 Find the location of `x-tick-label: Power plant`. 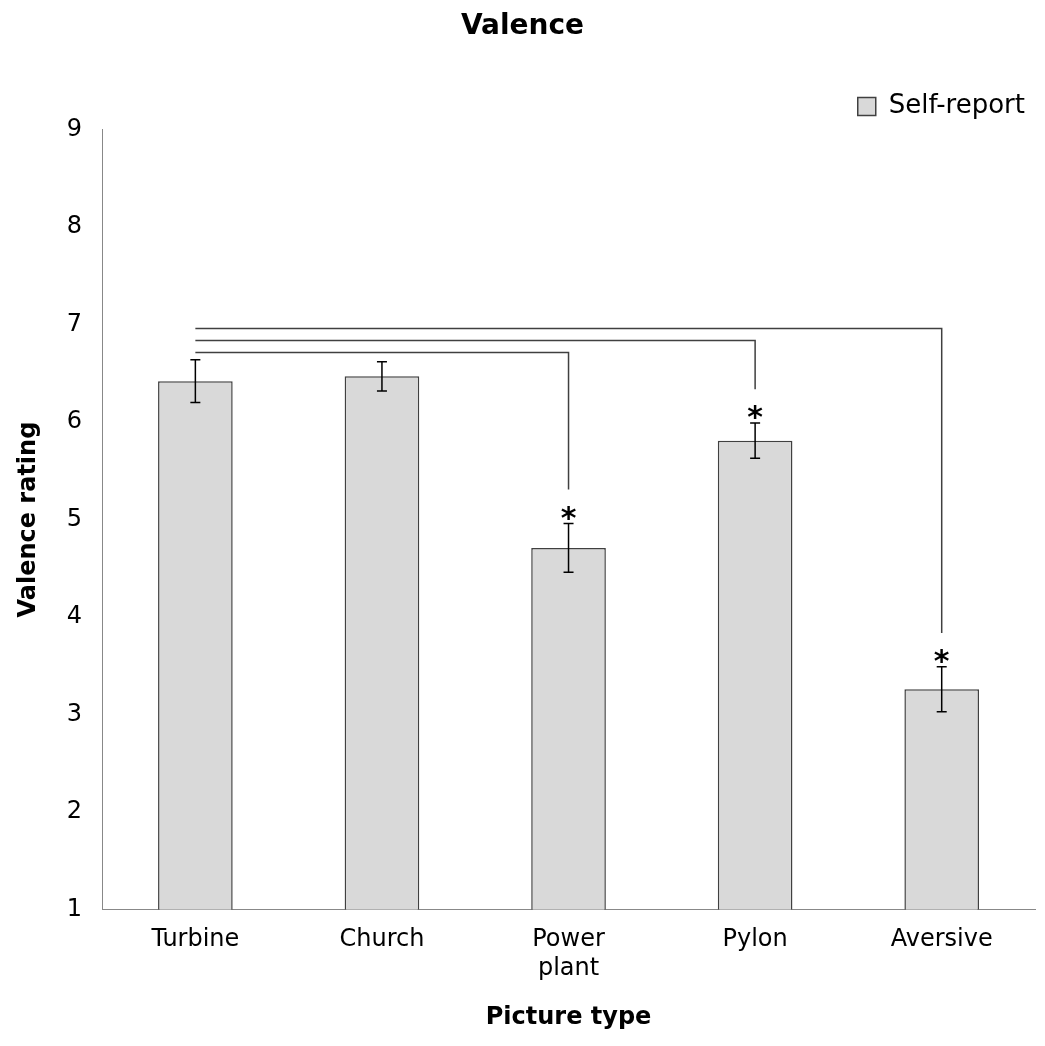

x-tick-label: Power plant is located at coordinates (568, 953).